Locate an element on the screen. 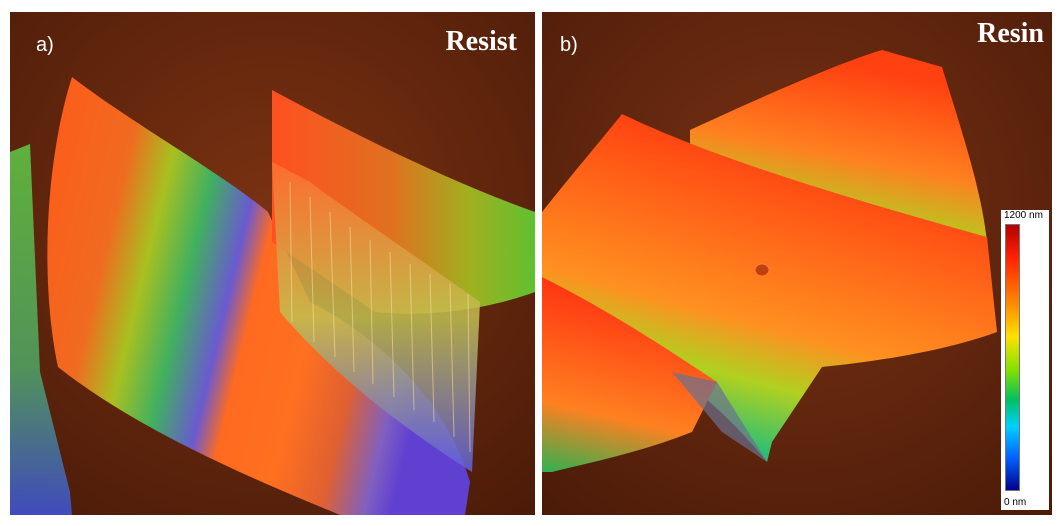 Image resolution: width=1061 pixels, height=526 pixels. panel-a-title: Resist is located at coordinates (481, 41).